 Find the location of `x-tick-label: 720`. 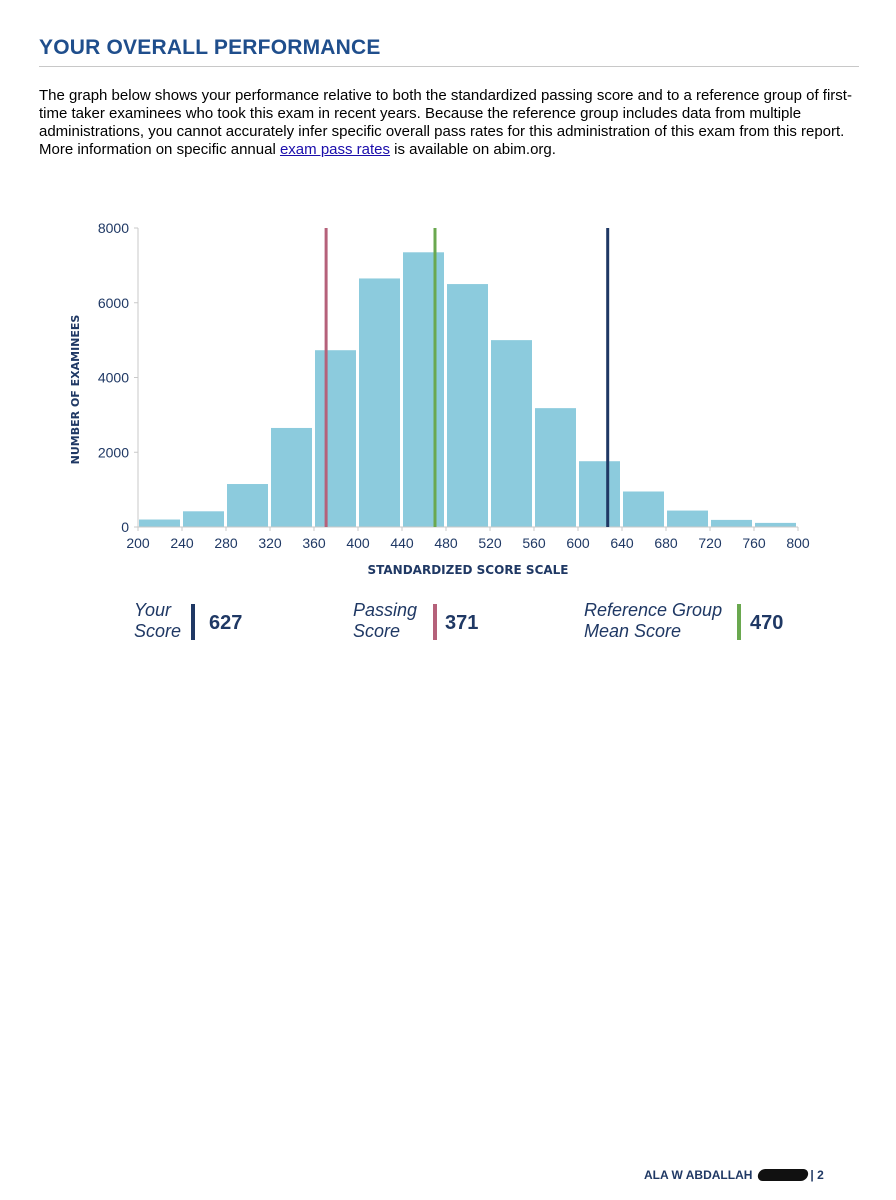

x-tick-label: 720 is located at coordinates (710, 543).